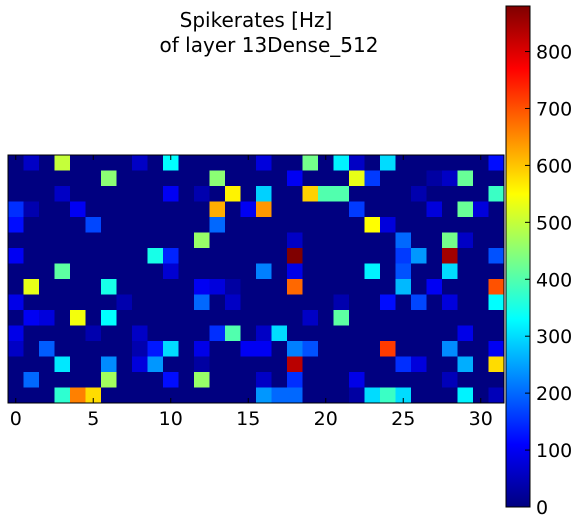  I want to click on x-tick-label: 20, so click(326, 419).